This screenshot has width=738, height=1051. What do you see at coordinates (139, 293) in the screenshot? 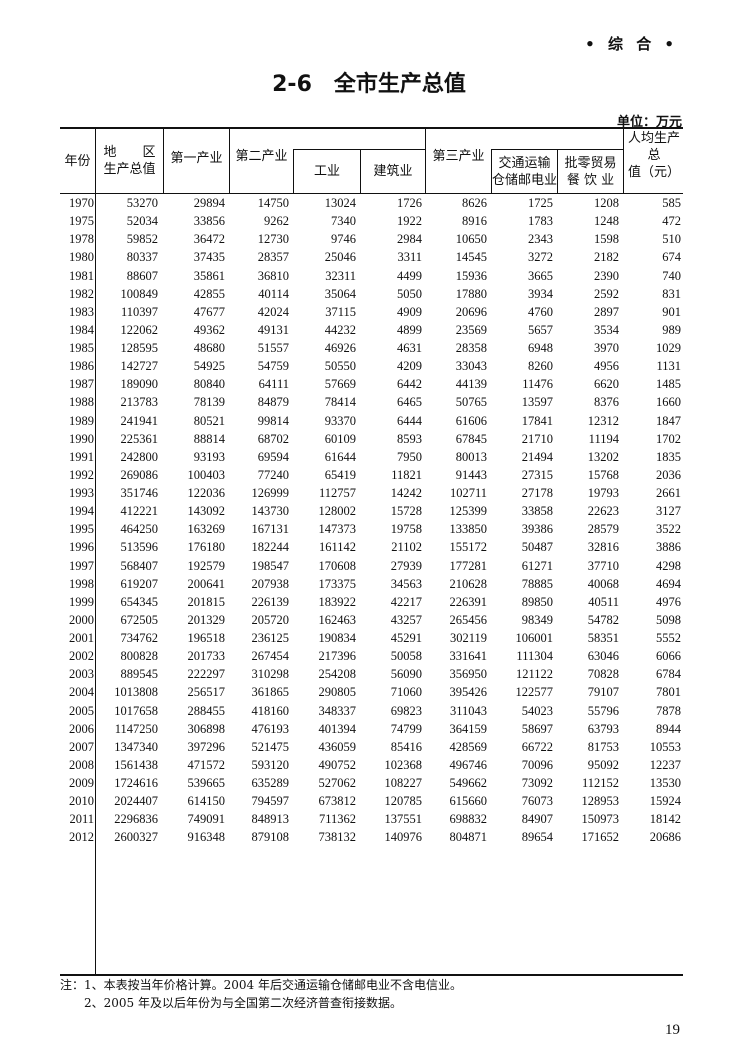
I see `cell-gdp: 100849` at bounding box center [139, 293].